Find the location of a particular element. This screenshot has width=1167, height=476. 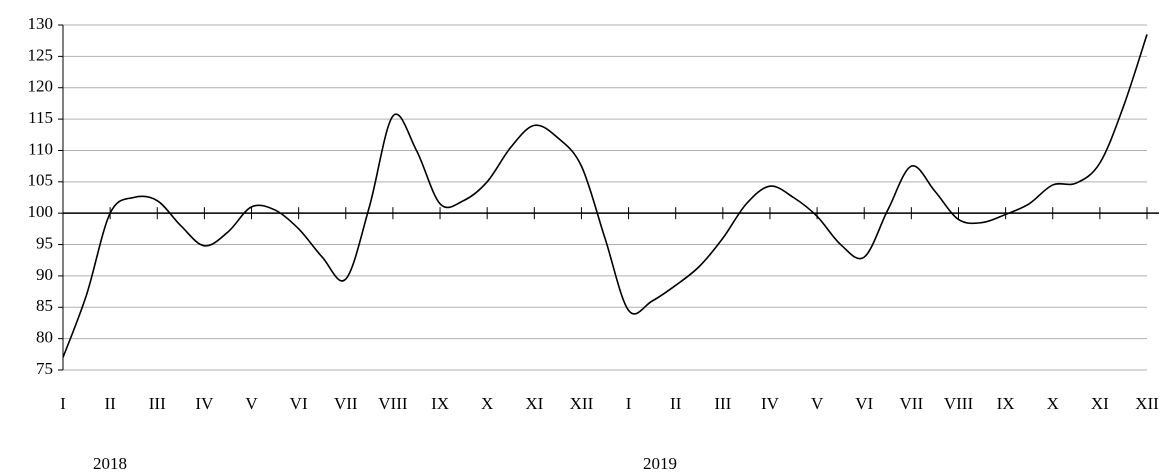

y-tick-label: 100 is located at coordinates (41, 211).